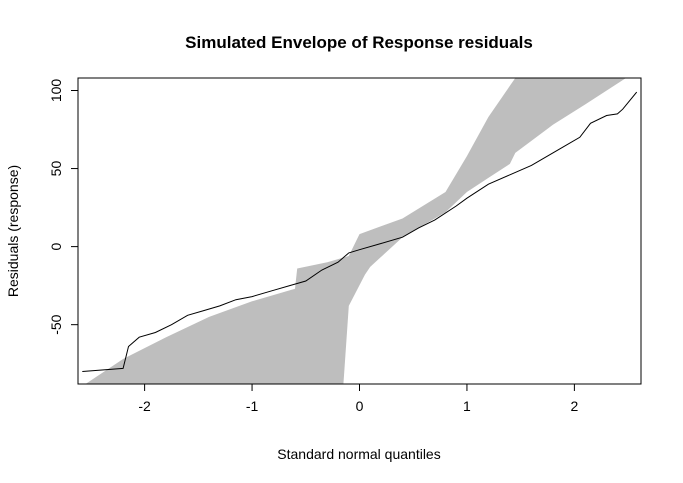  Describe the element at coordinates (467, 406) in the screenshot. I see `x-tick-label: 1` at that location.